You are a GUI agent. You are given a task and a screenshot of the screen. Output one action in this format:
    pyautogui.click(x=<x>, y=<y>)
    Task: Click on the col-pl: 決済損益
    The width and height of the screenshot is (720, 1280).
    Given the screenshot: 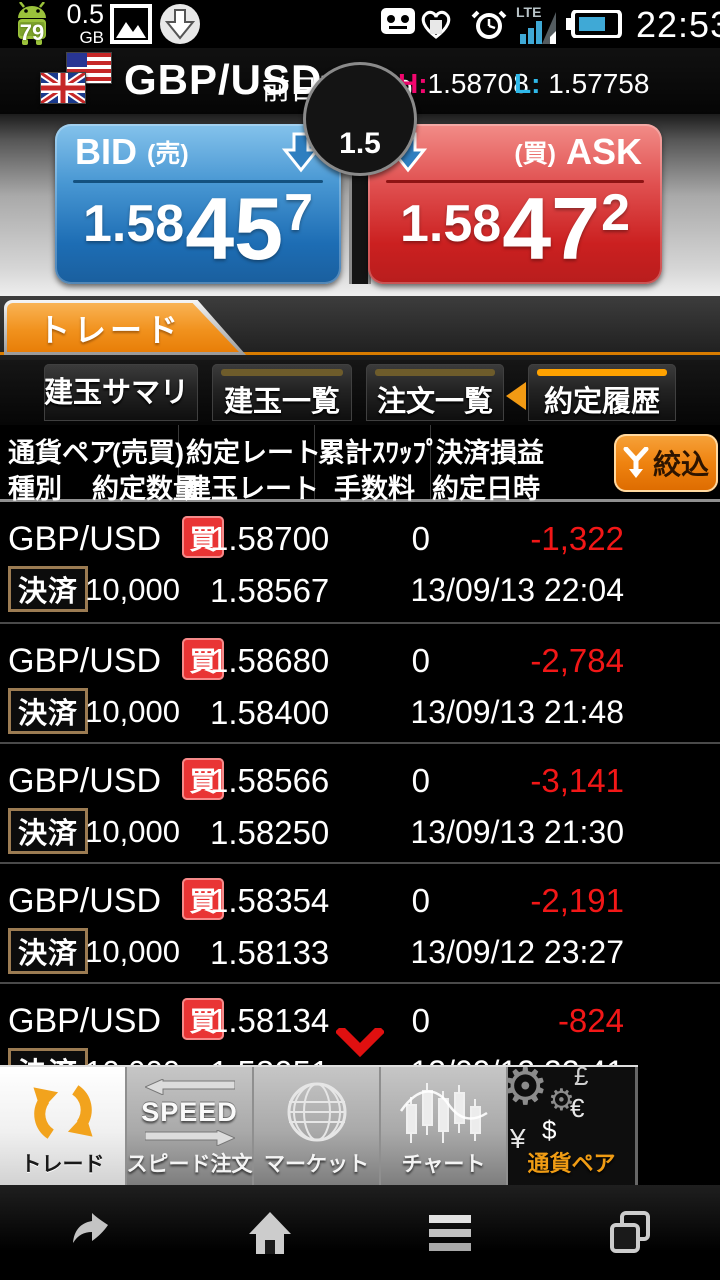 What is the action you would take?
    pyautogui.click(x=490, y=453)
    